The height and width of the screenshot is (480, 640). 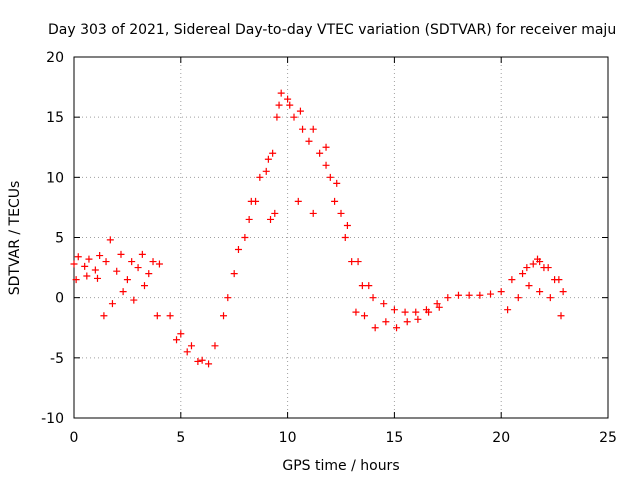 What do you see at coordinates (501, 438) in the screenshot?
I see `x-tick-label: 20` at bounding box center [501, 438].